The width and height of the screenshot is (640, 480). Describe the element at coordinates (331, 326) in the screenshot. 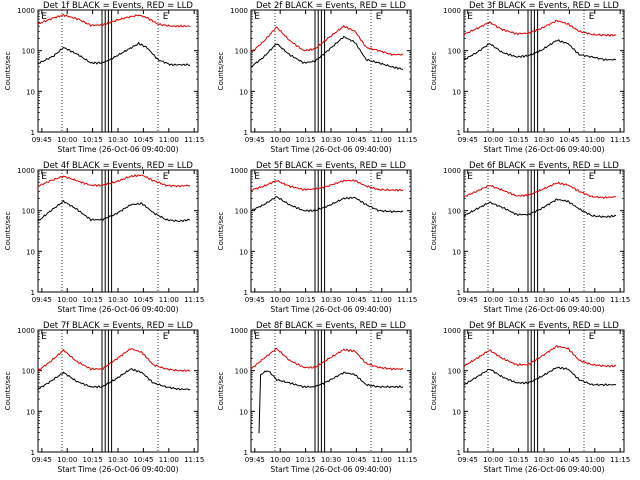

I see `chart-title: Det 8f BLACK = Events, RED = LLD` at that location.